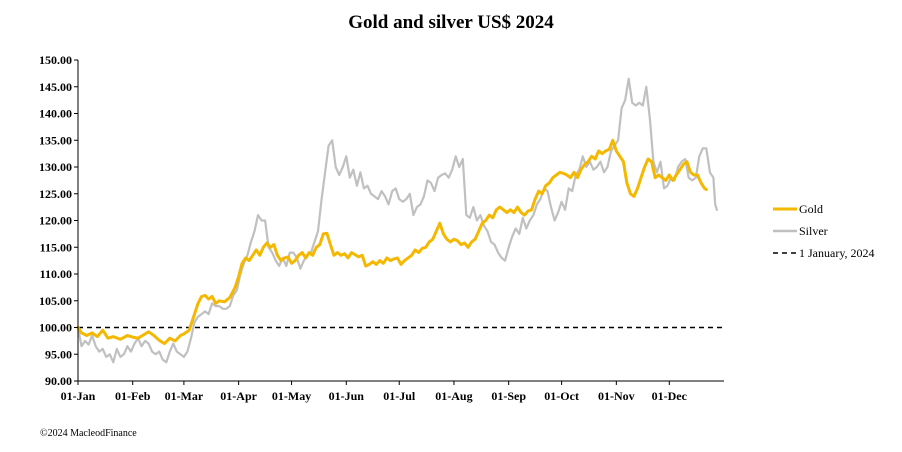 This screenshot has width=902, height=452. What do you see at coordinates (55, 140) in the screenshot?
I see `y-tick-label: 135.00` at bounding box center [55, 140].